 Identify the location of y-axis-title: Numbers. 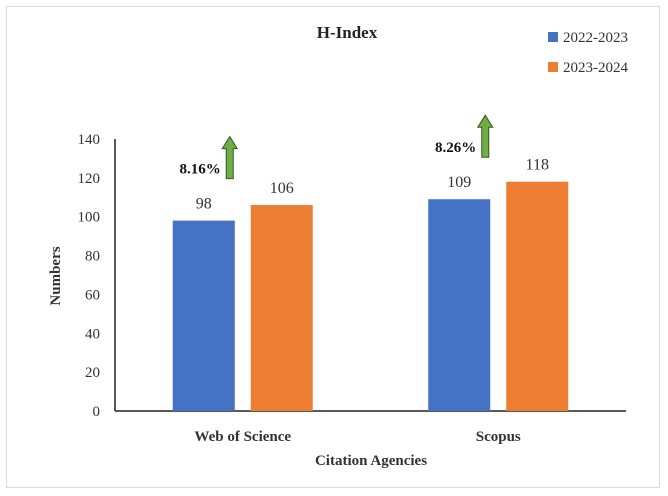
(56, 275).